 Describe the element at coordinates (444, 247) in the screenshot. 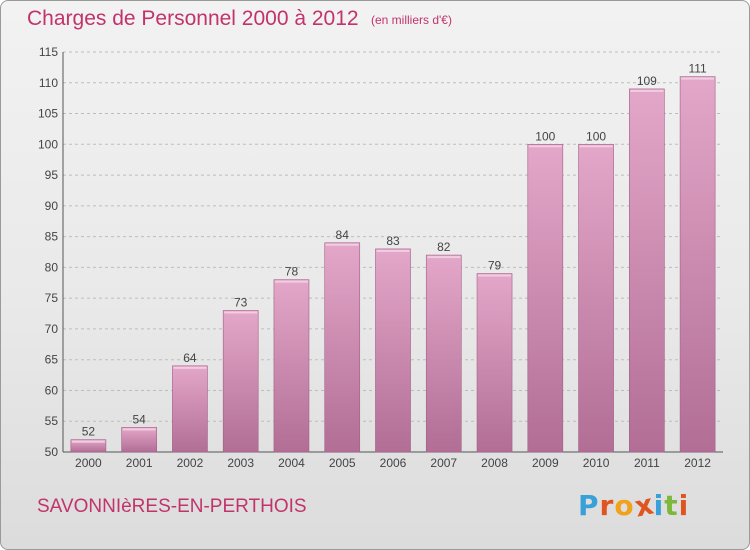

I see `data-label: 82` at that location.